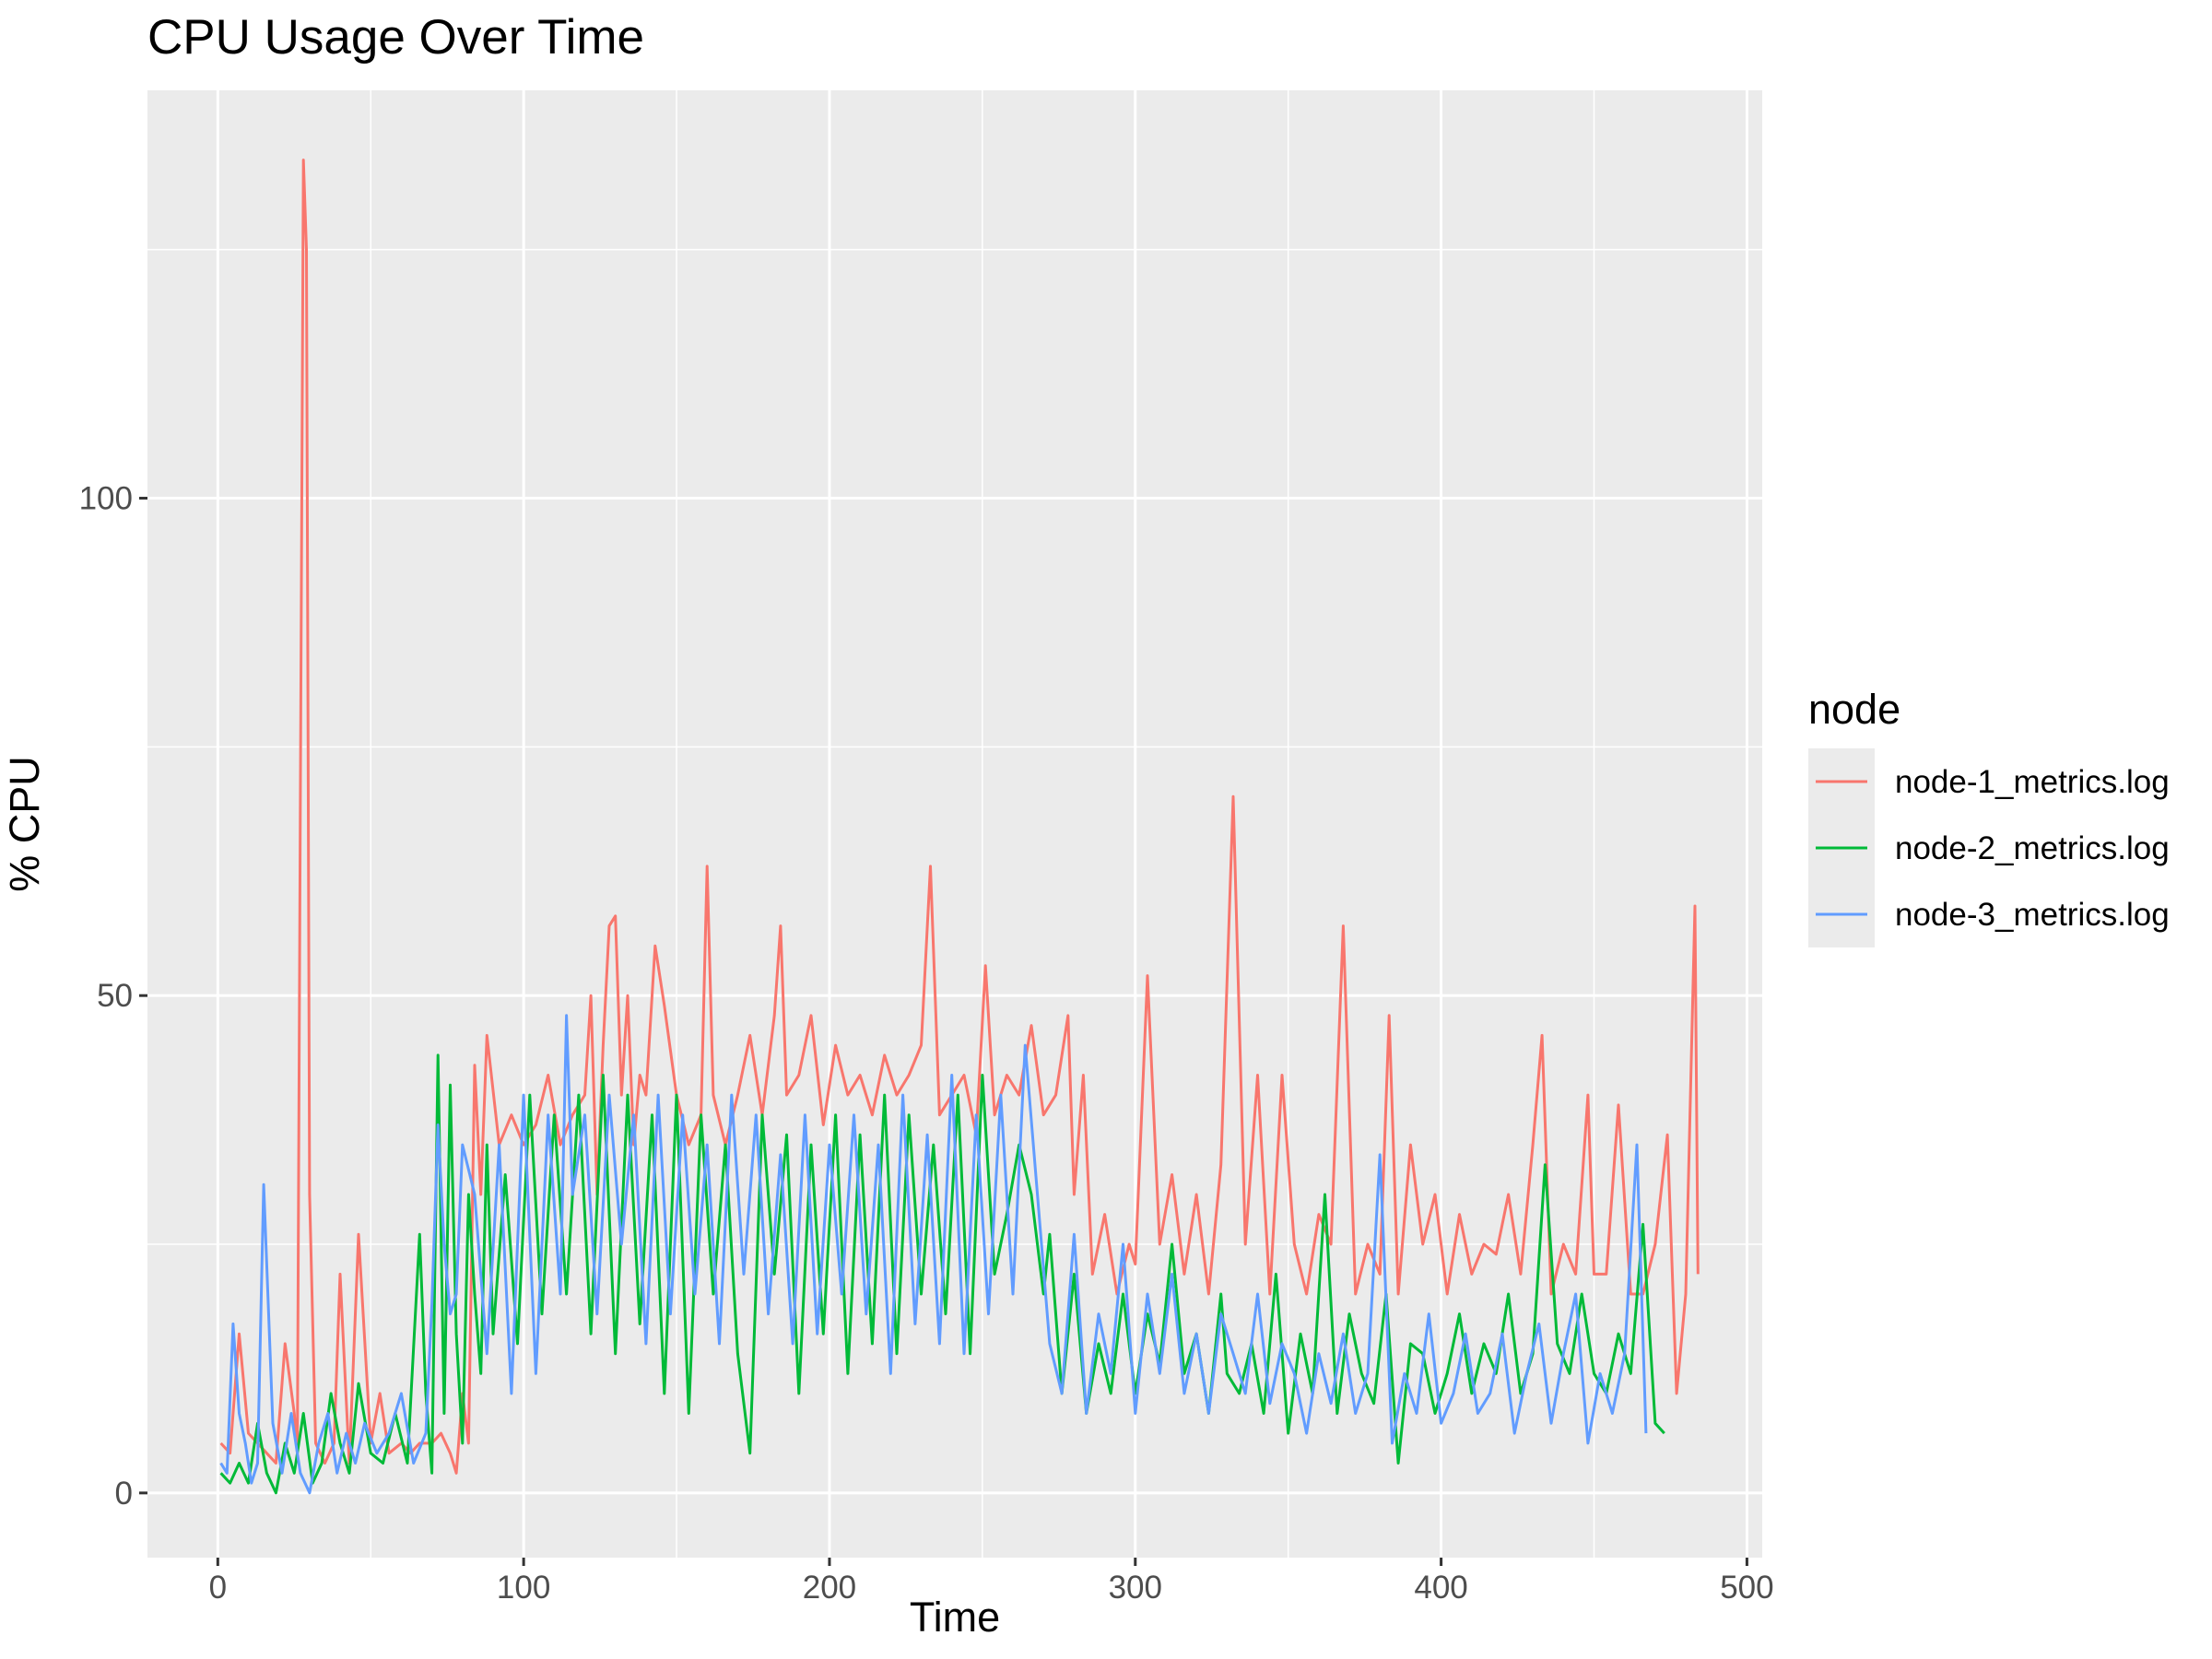 The width and height of the screenshot is (2212, 1659). What do you see at coordinates (395, 37) in the screenshot?
I see `chart-title: CPU Usage Over Time` at bounding box center [395, 37].